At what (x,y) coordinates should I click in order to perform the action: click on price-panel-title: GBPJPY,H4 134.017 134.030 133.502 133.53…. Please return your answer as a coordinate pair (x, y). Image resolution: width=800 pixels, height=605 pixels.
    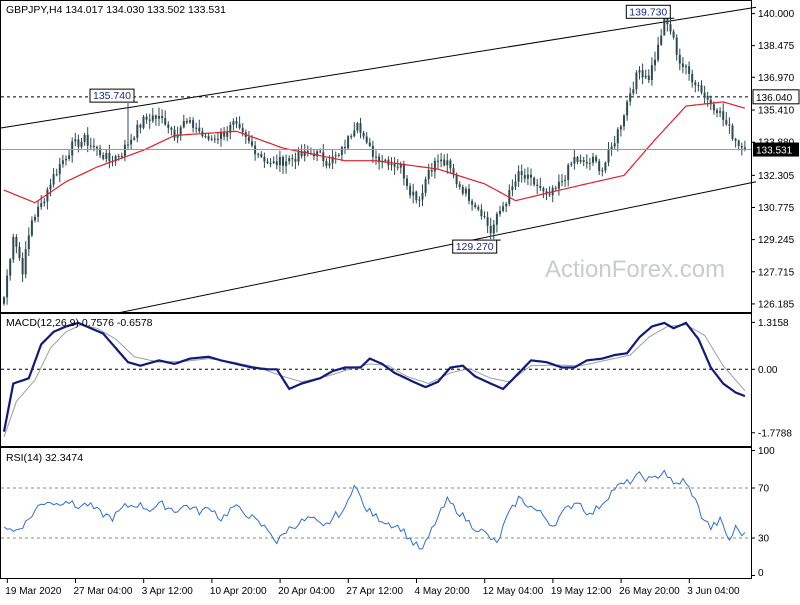
    Looking at the image, I should click on (116, 10).